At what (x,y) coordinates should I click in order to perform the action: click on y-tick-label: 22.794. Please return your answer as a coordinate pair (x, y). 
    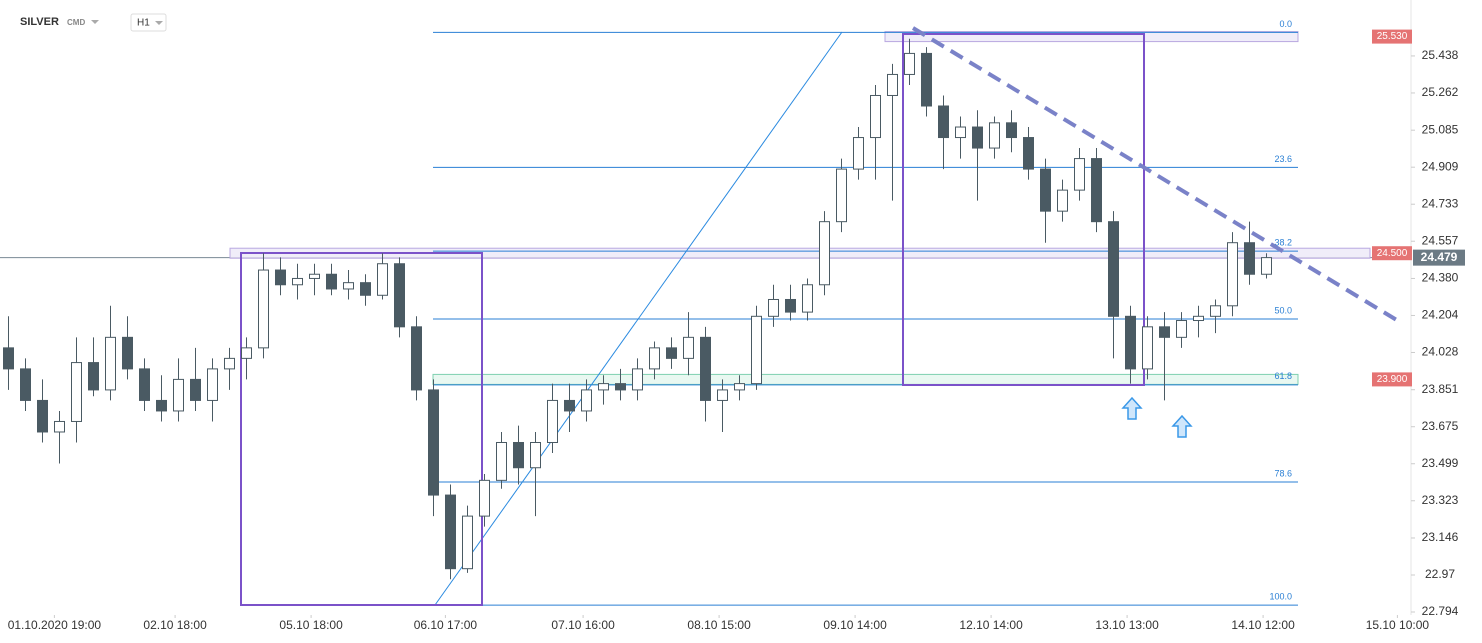
    Looking at the image, I should click on (1440, 611).